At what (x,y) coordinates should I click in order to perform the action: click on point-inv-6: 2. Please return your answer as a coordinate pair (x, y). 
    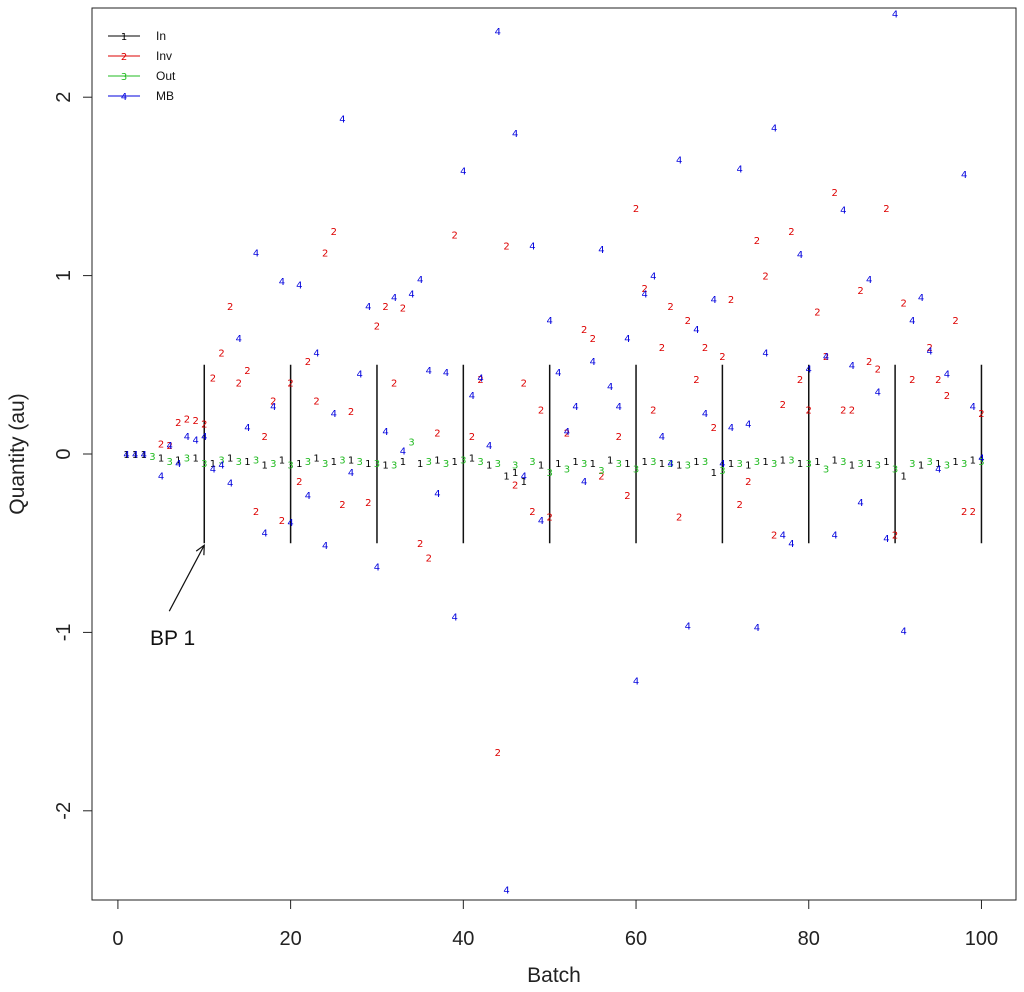
    Looking at the image, I should click on (213, 378).